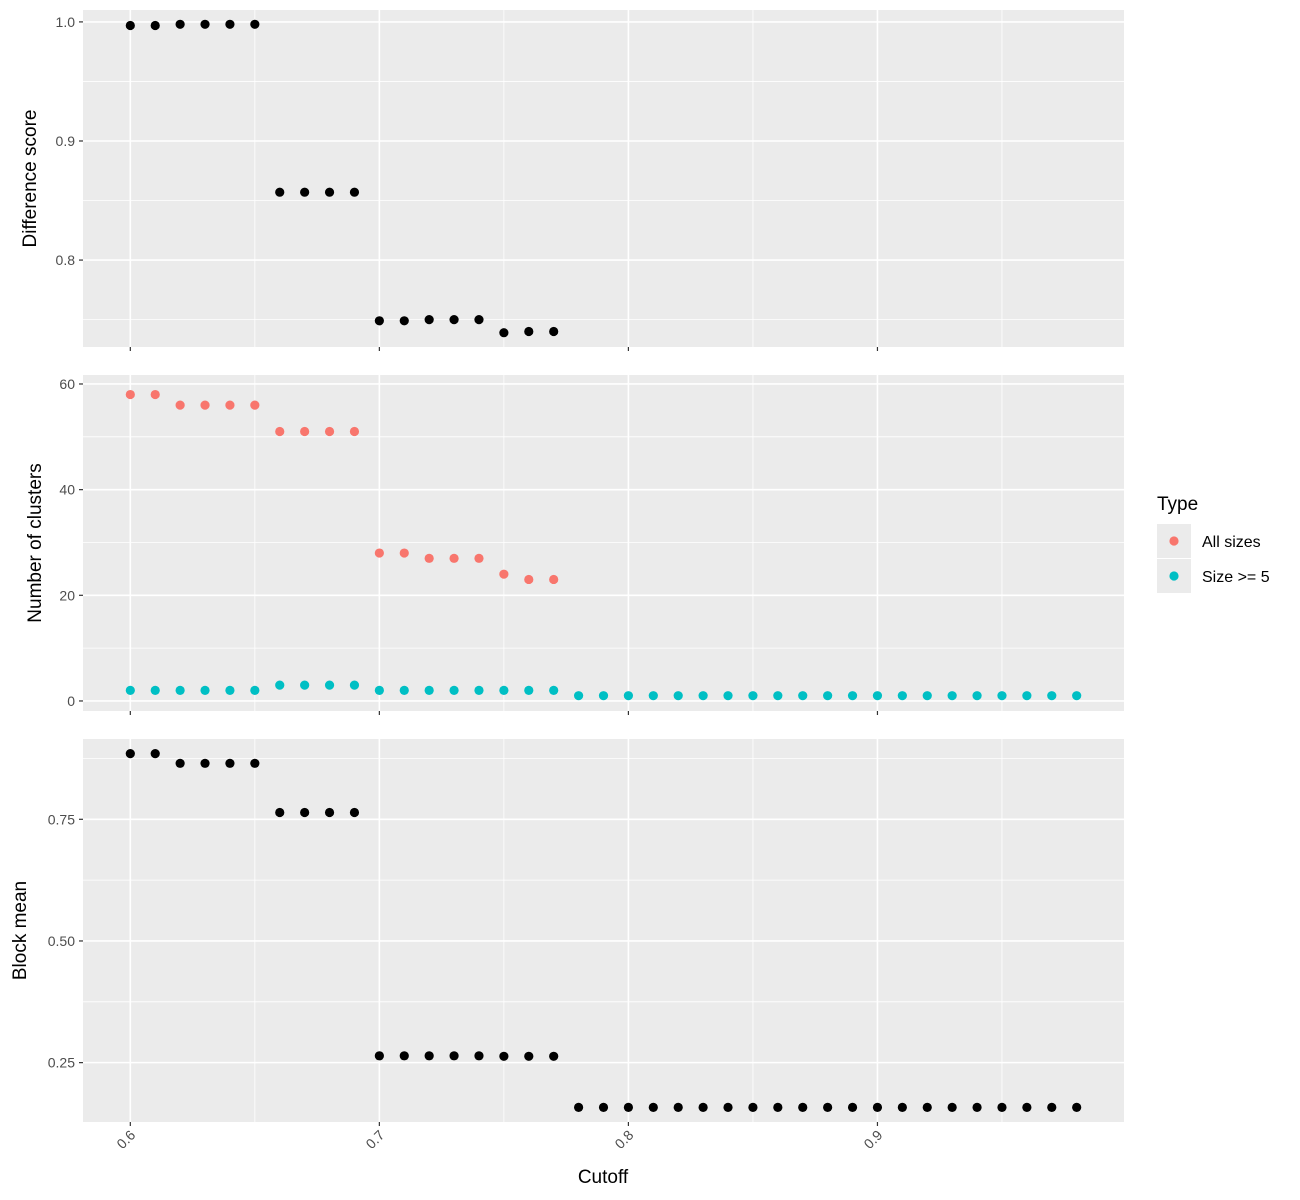 The width and height of the screenshot is (1300, 1200). Describe the element at coordinates (1174, 541) in the screenshot. I see `legend-key-all-sizes` at that location.